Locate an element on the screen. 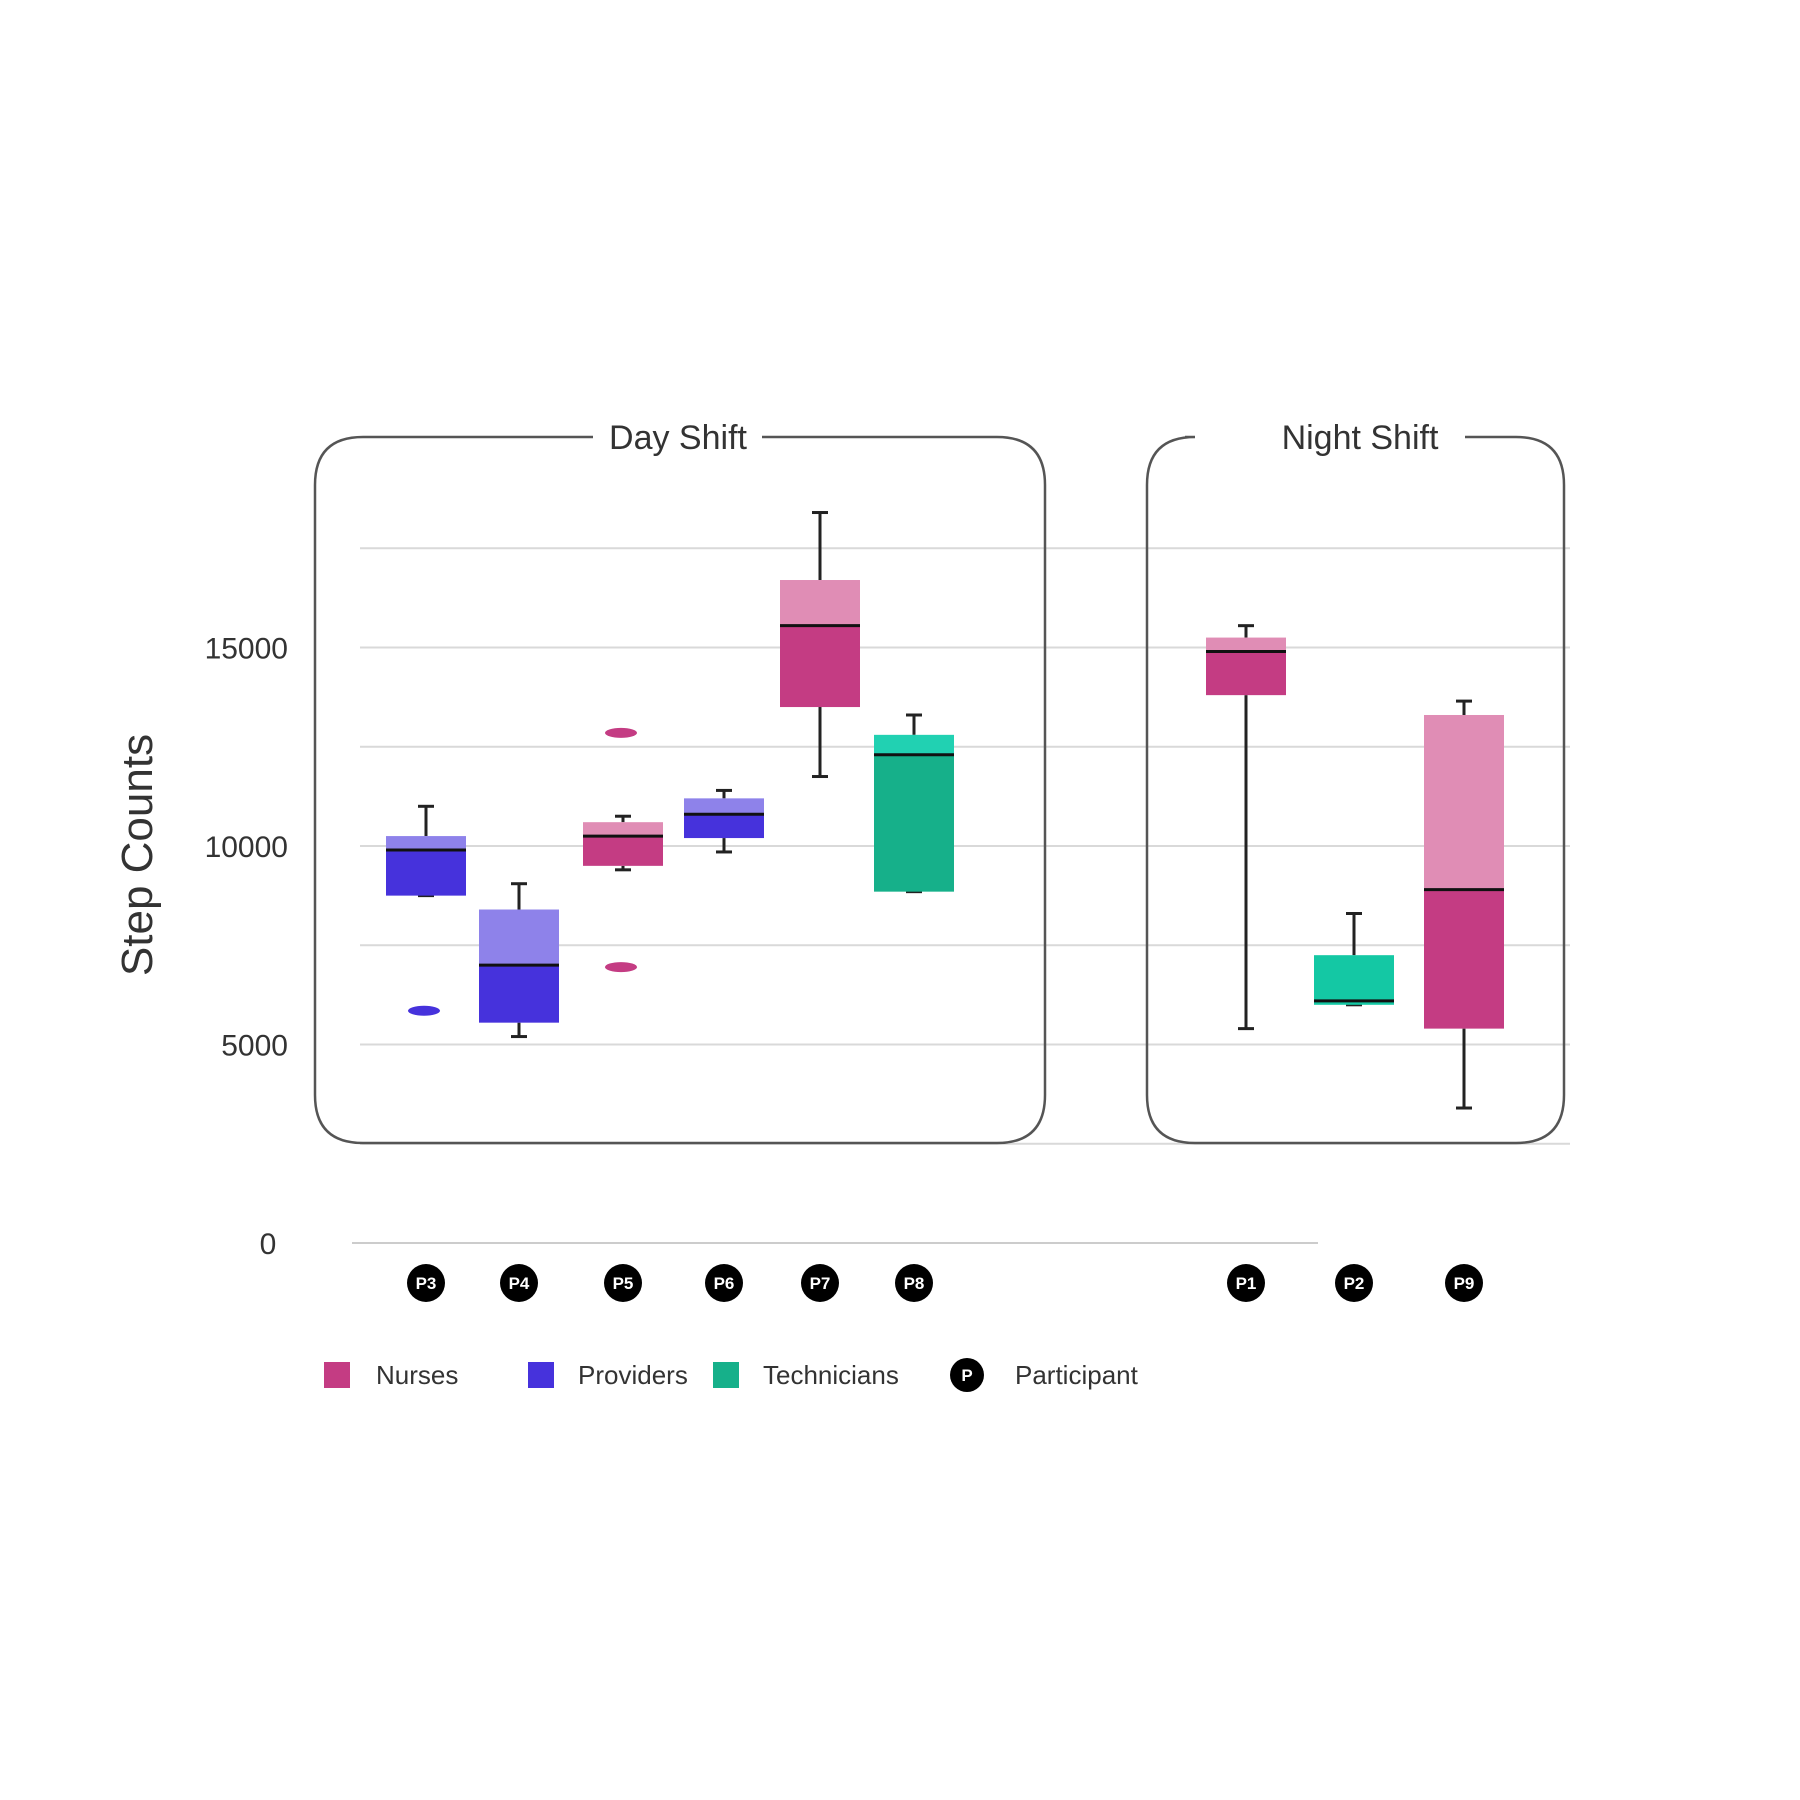  legend-item-nurses: Nurses is located at coordinates (391, 1375).